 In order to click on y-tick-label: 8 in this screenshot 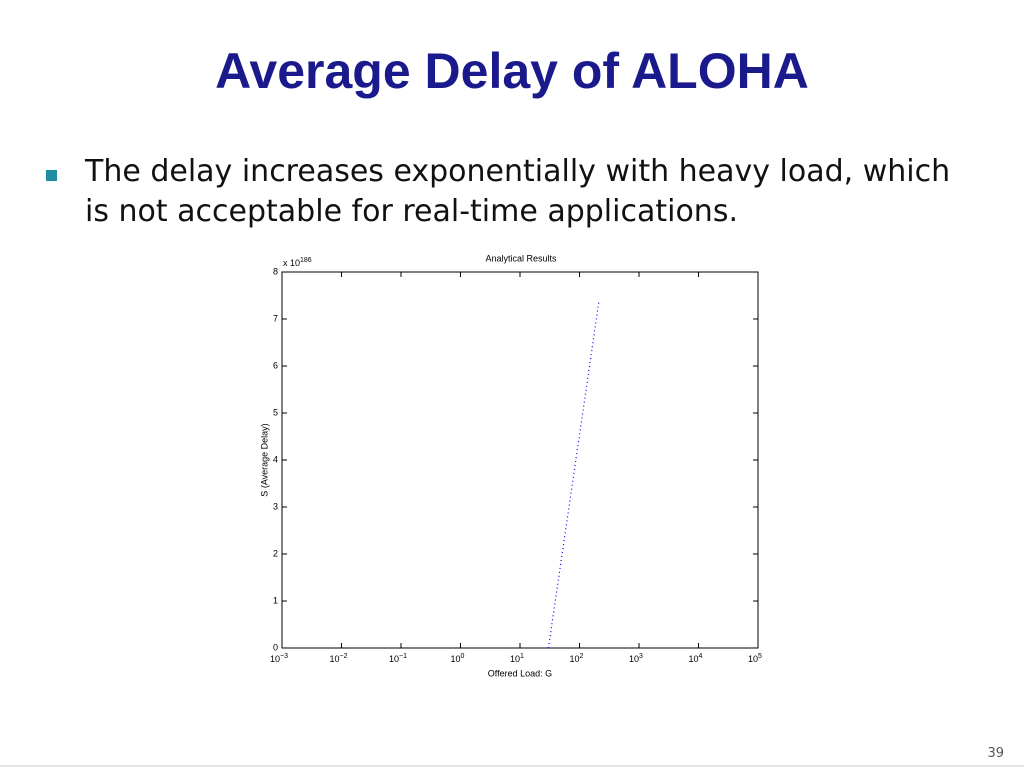, I will do `click(275, 271)`.